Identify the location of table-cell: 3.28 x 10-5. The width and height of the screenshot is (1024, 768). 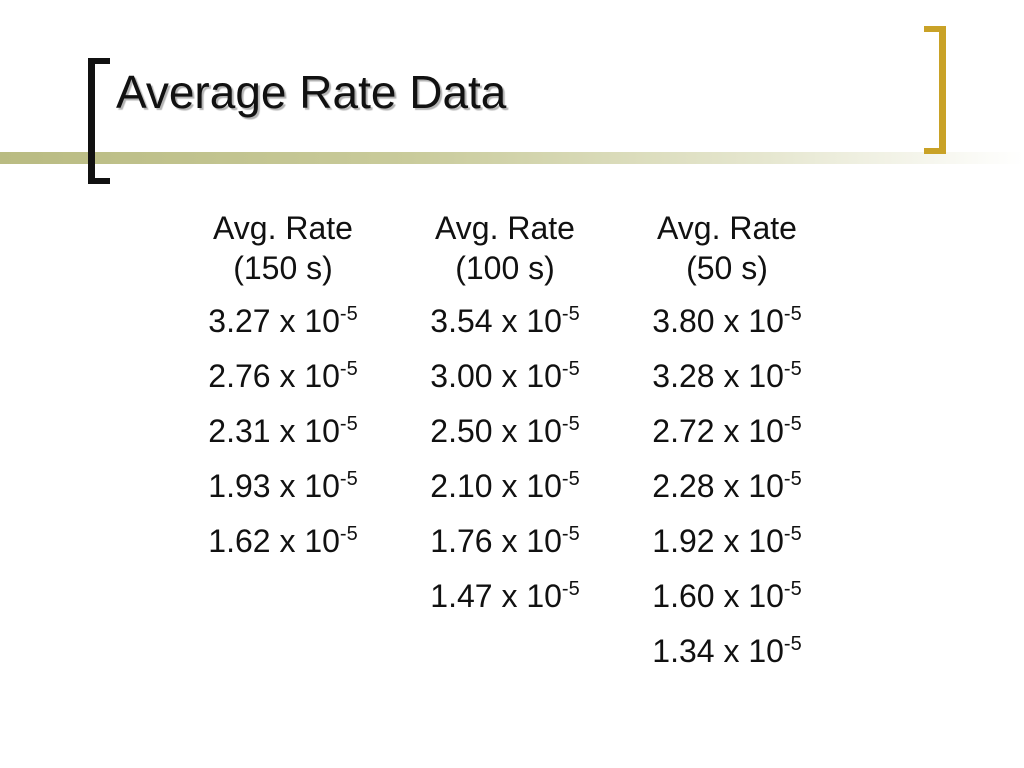
(727, 376).